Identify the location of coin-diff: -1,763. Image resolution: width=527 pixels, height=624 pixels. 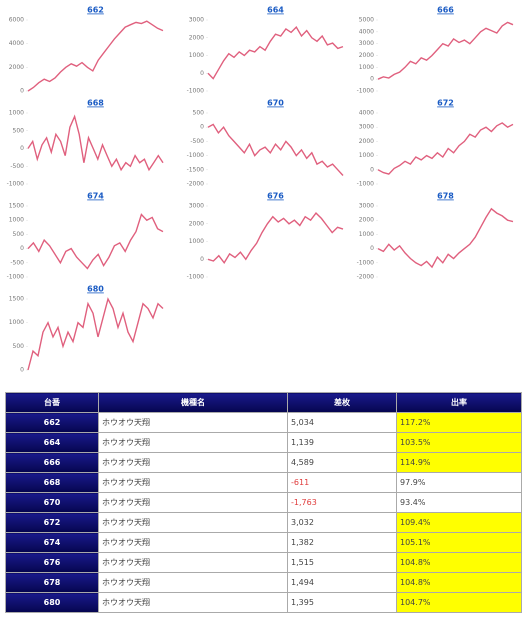
(342, 502).